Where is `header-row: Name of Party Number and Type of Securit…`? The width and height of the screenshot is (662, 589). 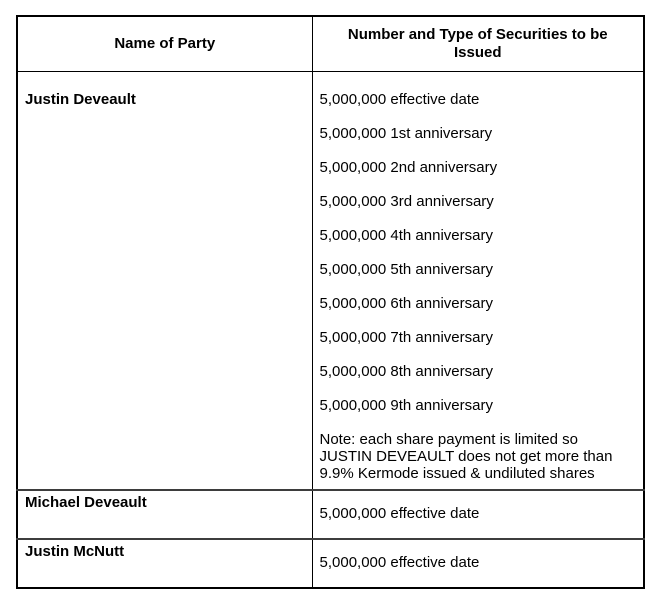 header-row: Name of Party Number and Type of Securit… is located at coordinates (330, 43).